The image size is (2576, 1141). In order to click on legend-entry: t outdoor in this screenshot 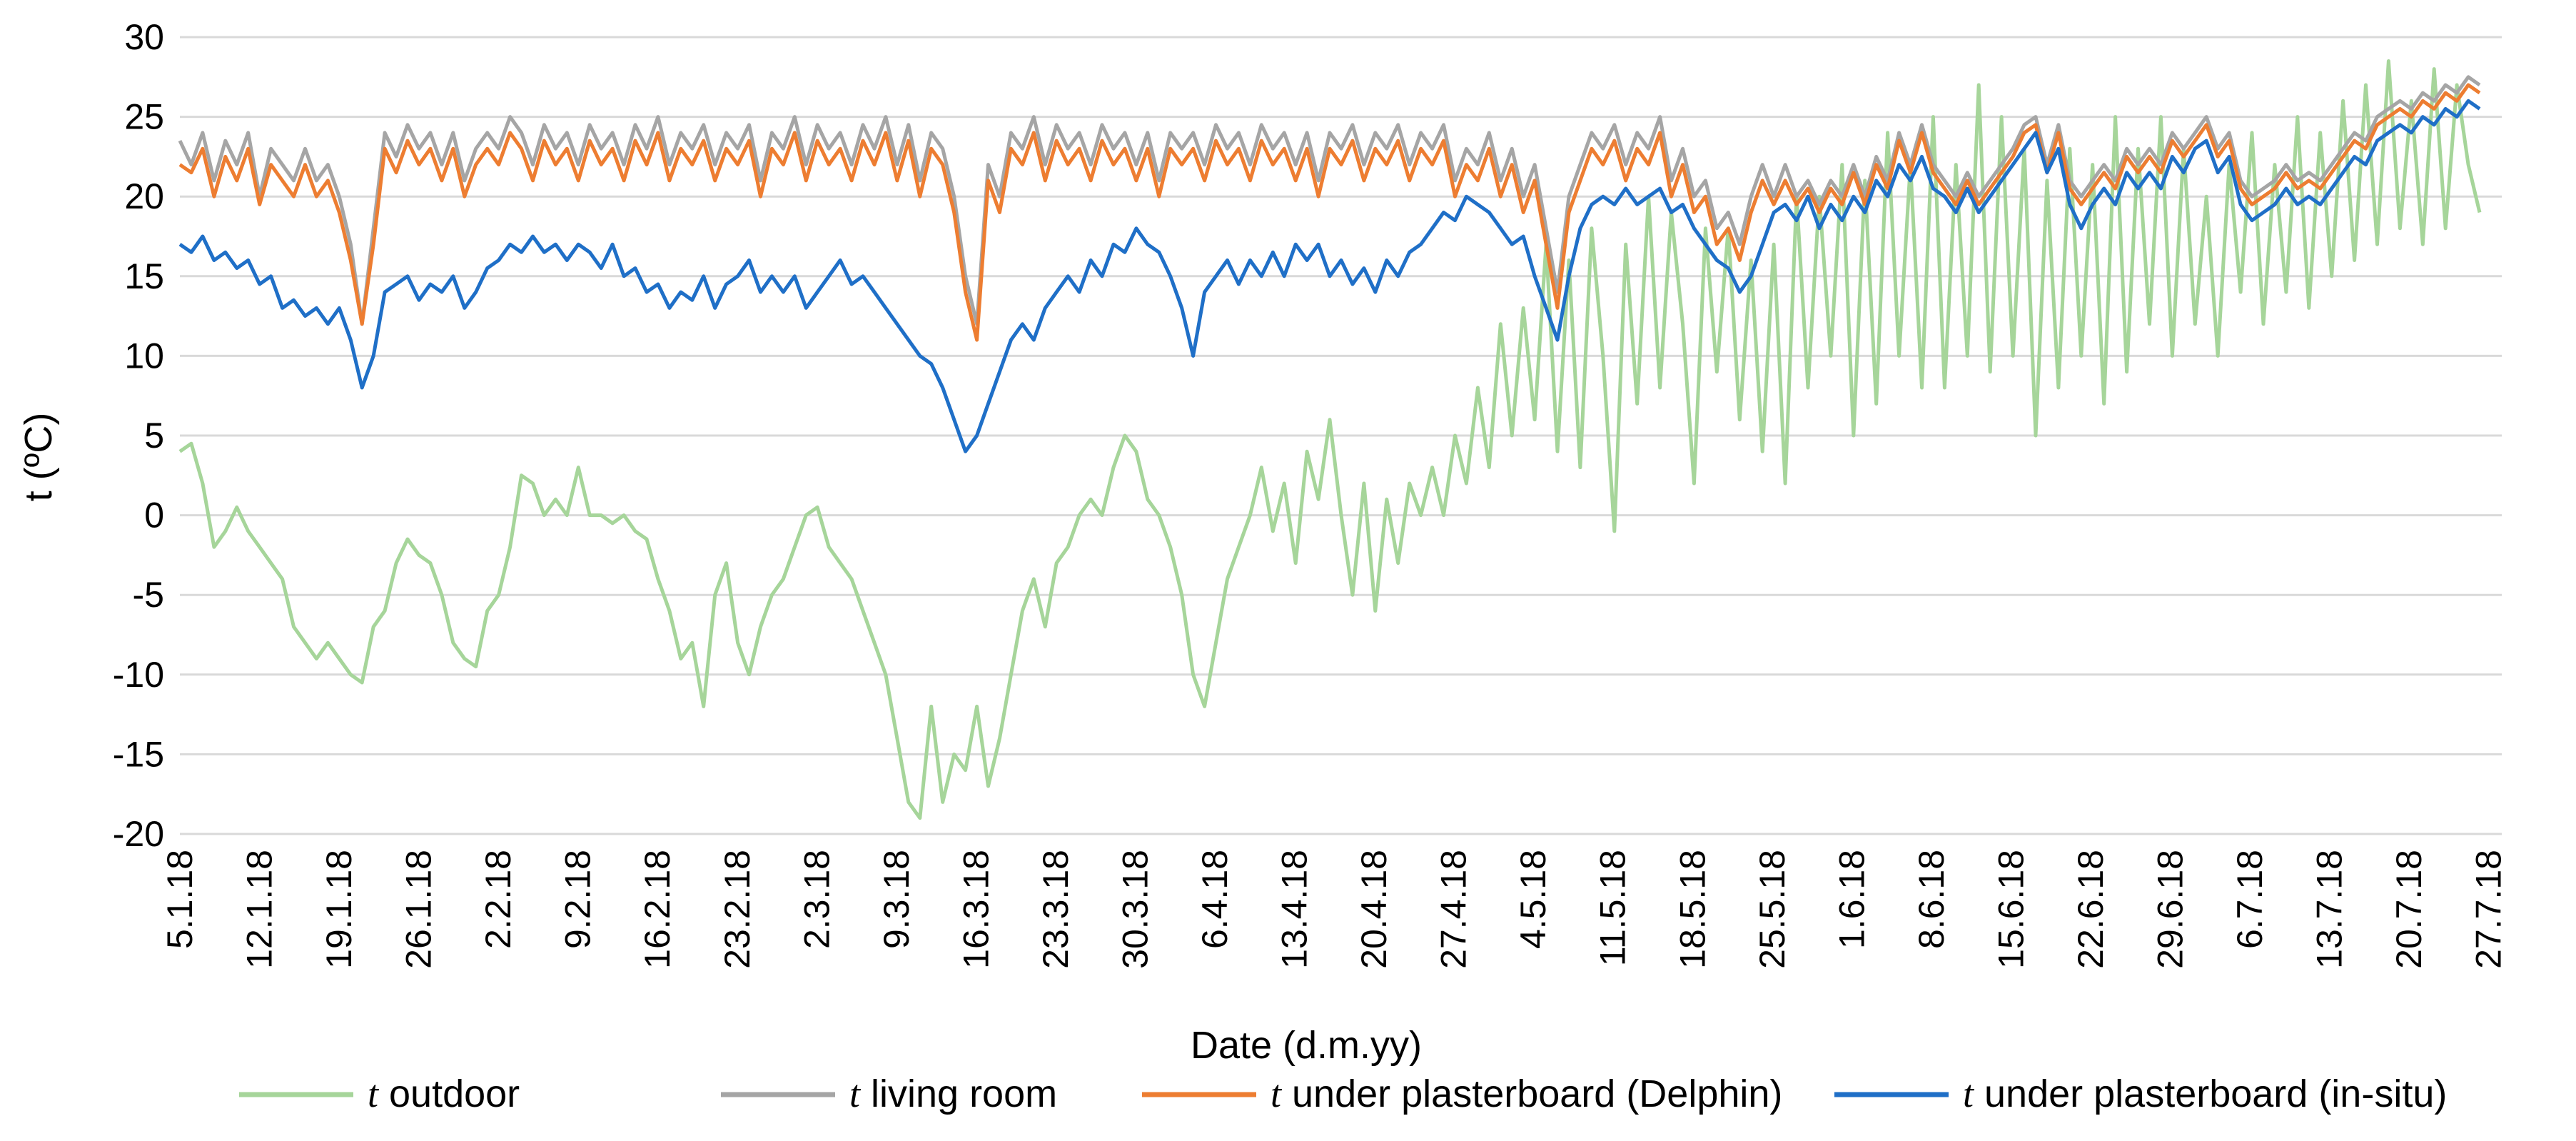, I will do `click(444, 1093)`.